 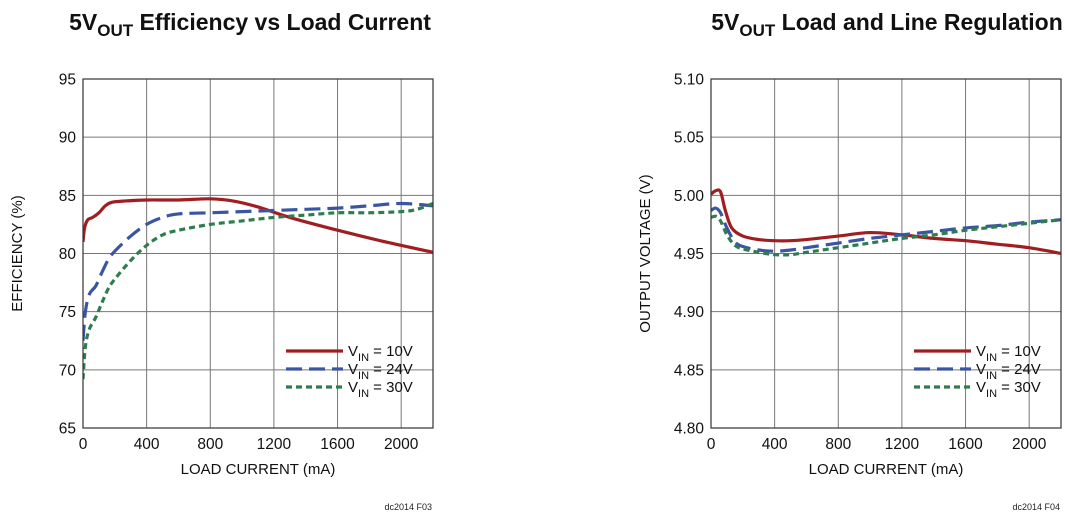 I want to click on y-tick-label: 75, so click(x=67, y=312).